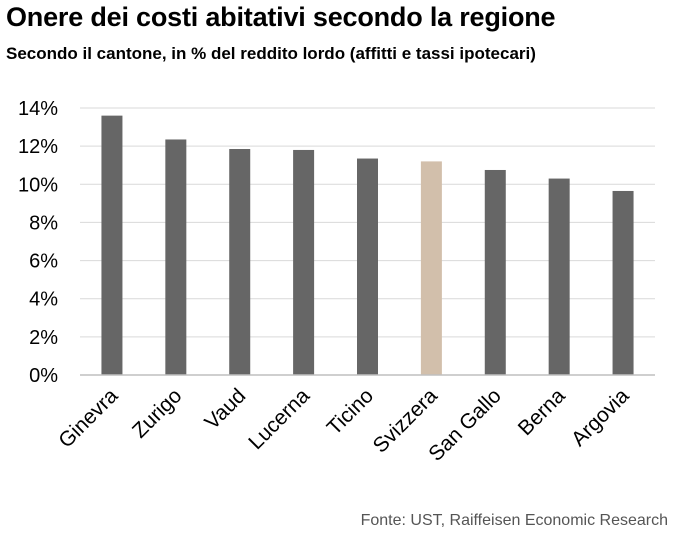 The image size is (673, 536). I want to click on bar-ginevra, so click(112, 245).